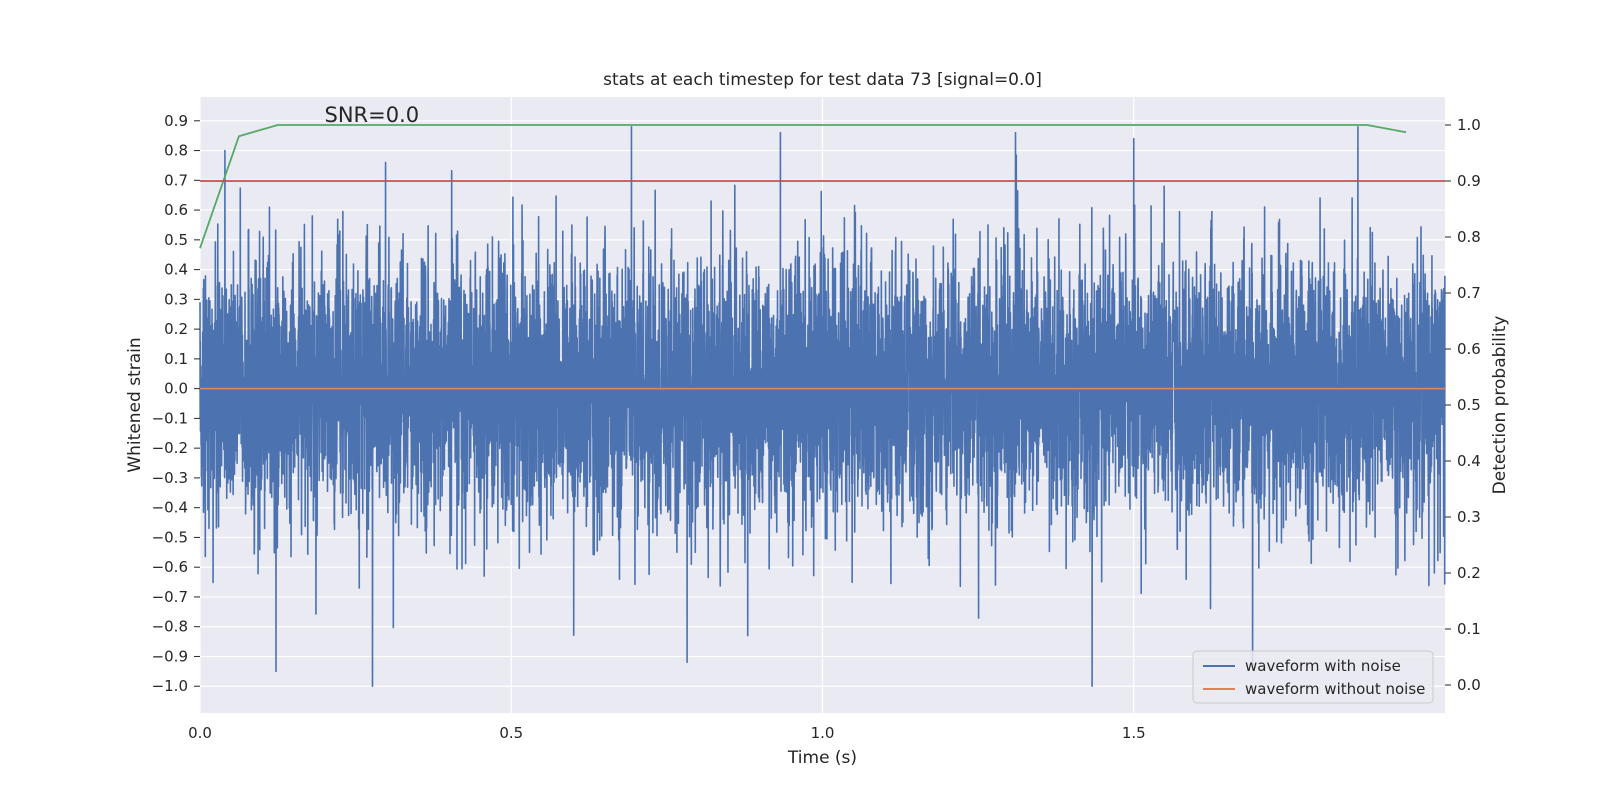 The width and height of the screenshot is (1600, 800). Describe the element at coordinates (170, 418) in the screenshot. I see `y-tick-label: −0.1` at that location.